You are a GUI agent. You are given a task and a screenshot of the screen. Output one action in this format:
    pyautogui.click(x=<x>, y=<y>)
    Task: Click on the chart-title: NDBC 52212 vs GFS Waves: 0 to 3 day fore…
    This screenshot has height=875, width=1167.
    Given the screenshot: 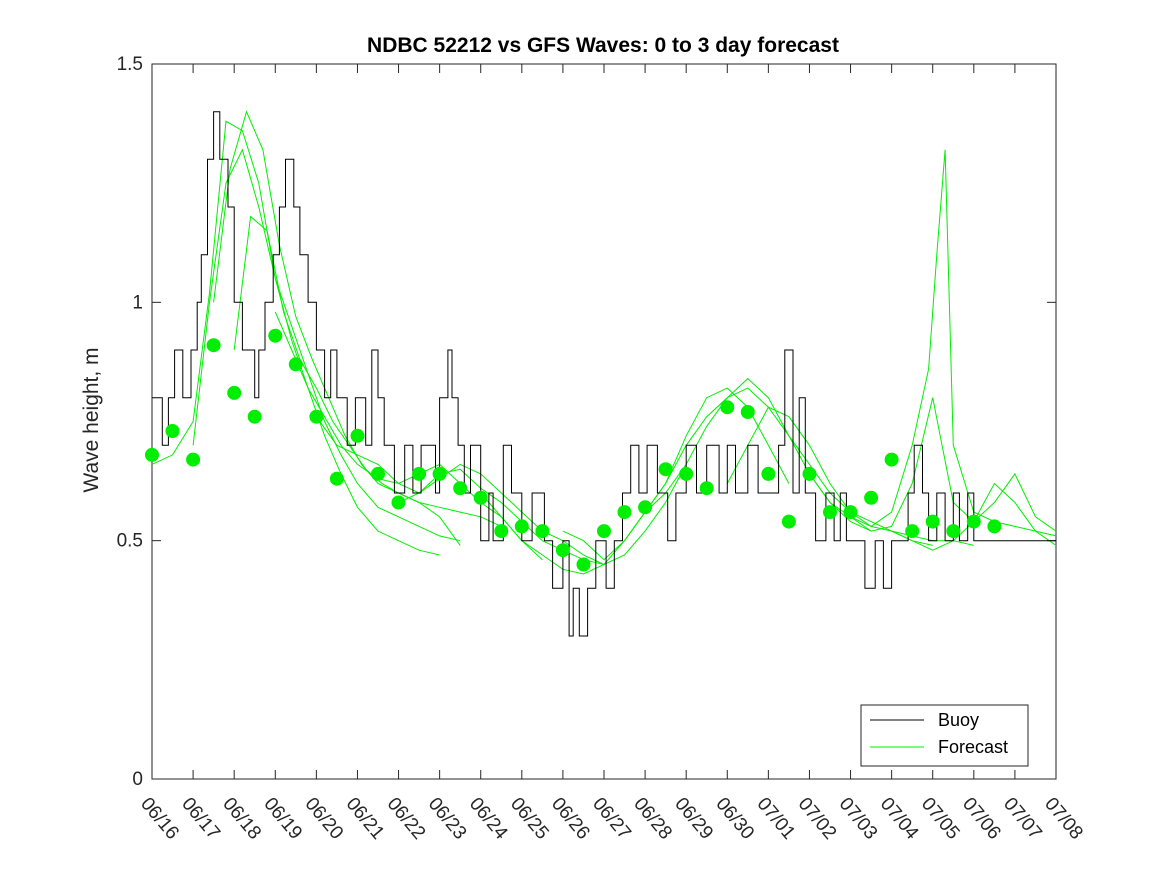 What is the action you would take?
    pyautogui.click(x=603, y=45)
    